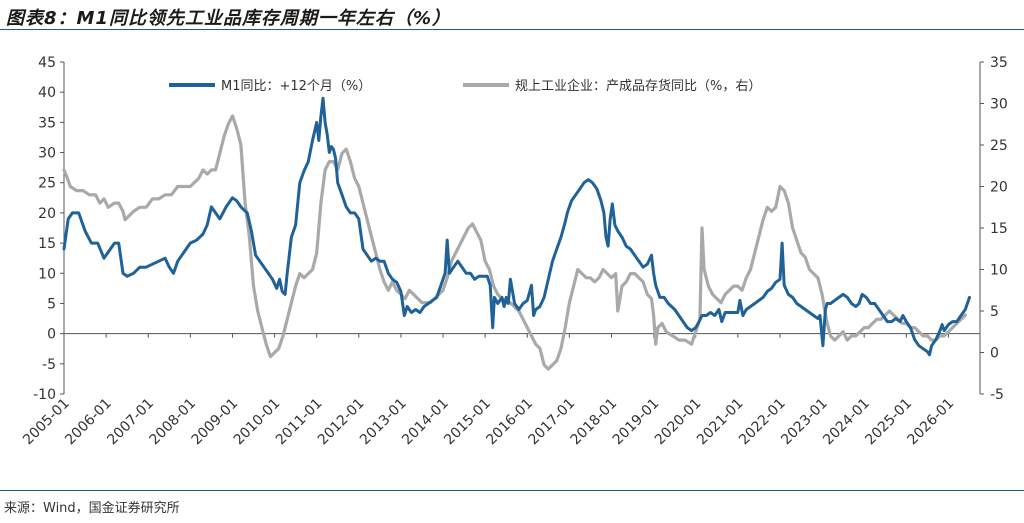 The image size is (1024, 523). What do you see at coordinates (999, 271) in the screenshot?
I see `right-tick-label: 10` at bounding box center [999, 271].